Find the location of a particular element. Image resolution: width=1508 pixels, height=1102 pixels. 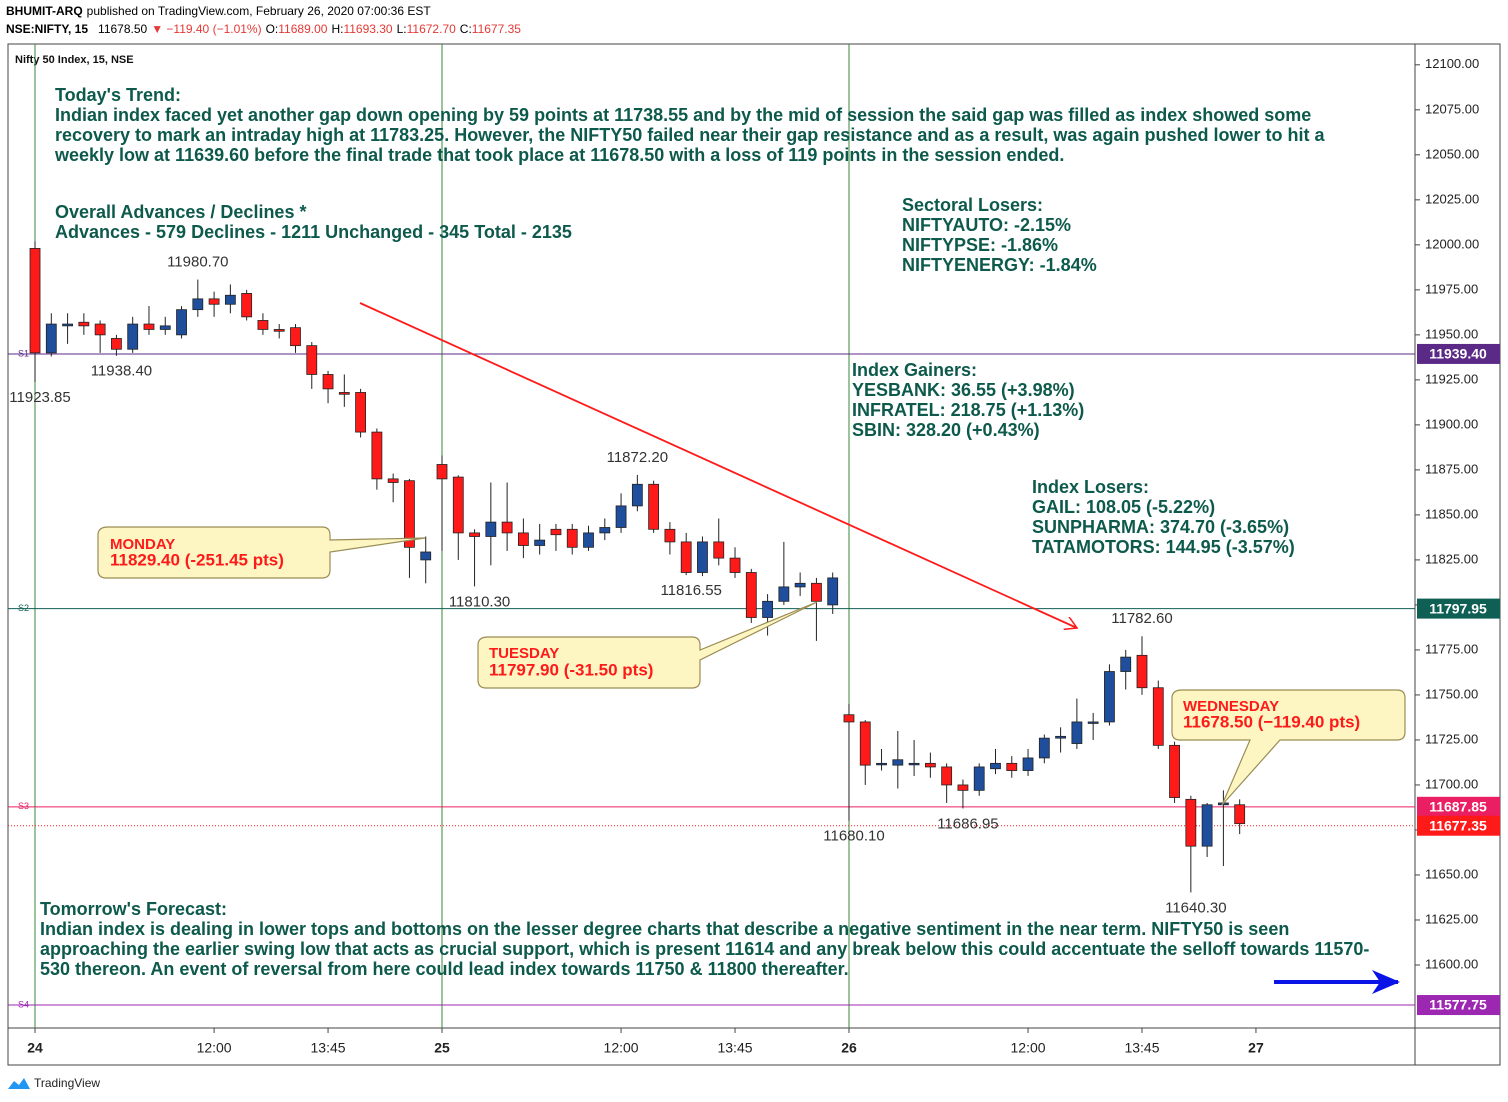

y-tick-label: 11725.00 is located at coordinates (1451, 738).